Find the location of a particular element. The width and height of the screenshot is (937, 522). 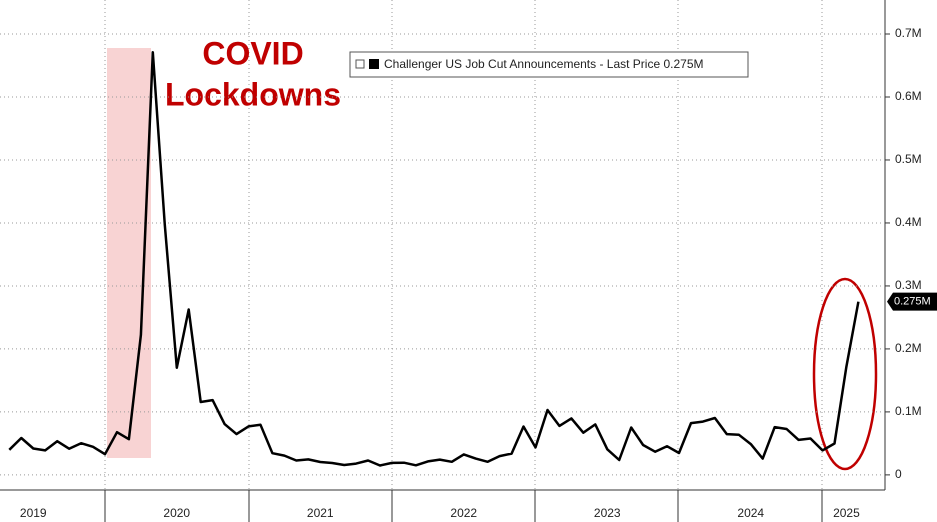

x-tick-label: 2025 is located at coordinates (846, 513).